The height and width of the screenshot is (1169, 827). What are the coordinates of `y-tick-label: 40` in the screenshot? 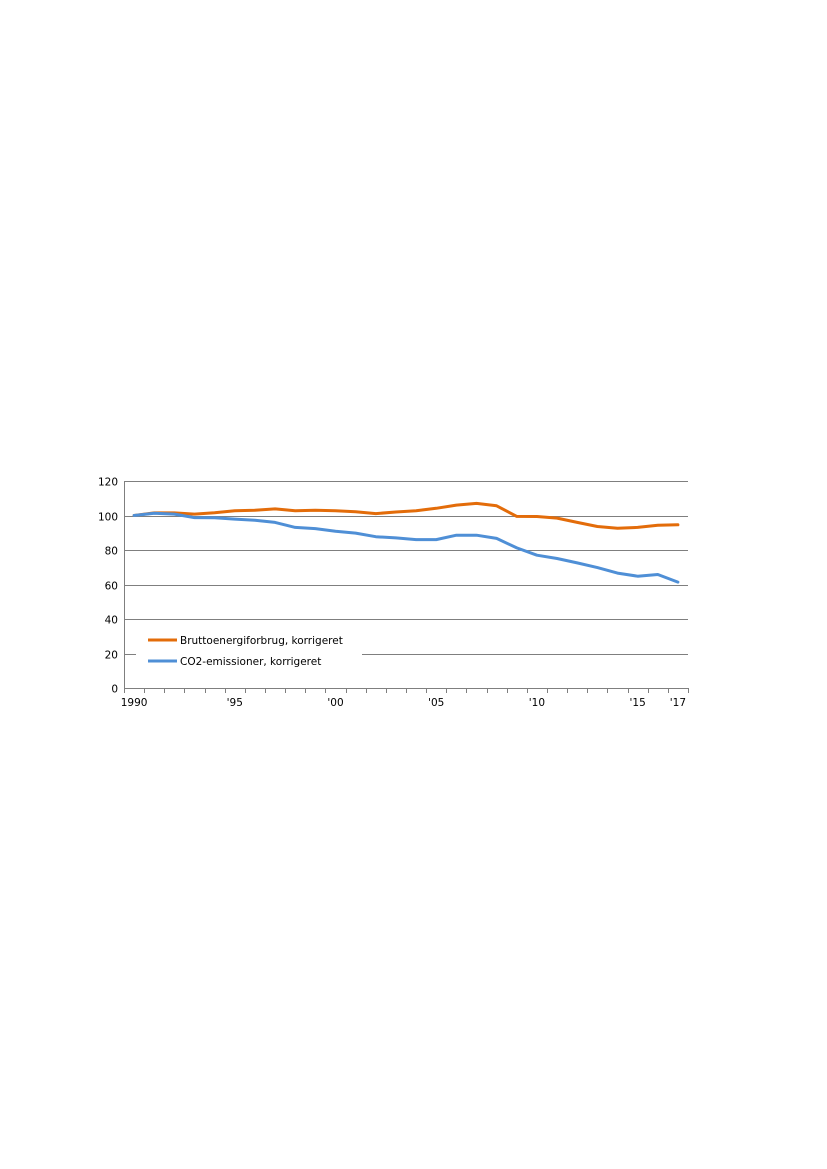 It's located at (111, 621).